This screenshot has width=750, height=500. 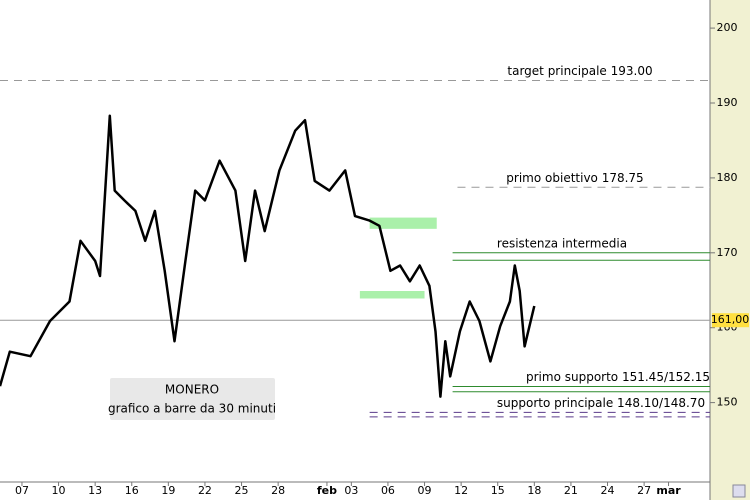 I want to click on scroll-icon, so click(x=739, y=491).